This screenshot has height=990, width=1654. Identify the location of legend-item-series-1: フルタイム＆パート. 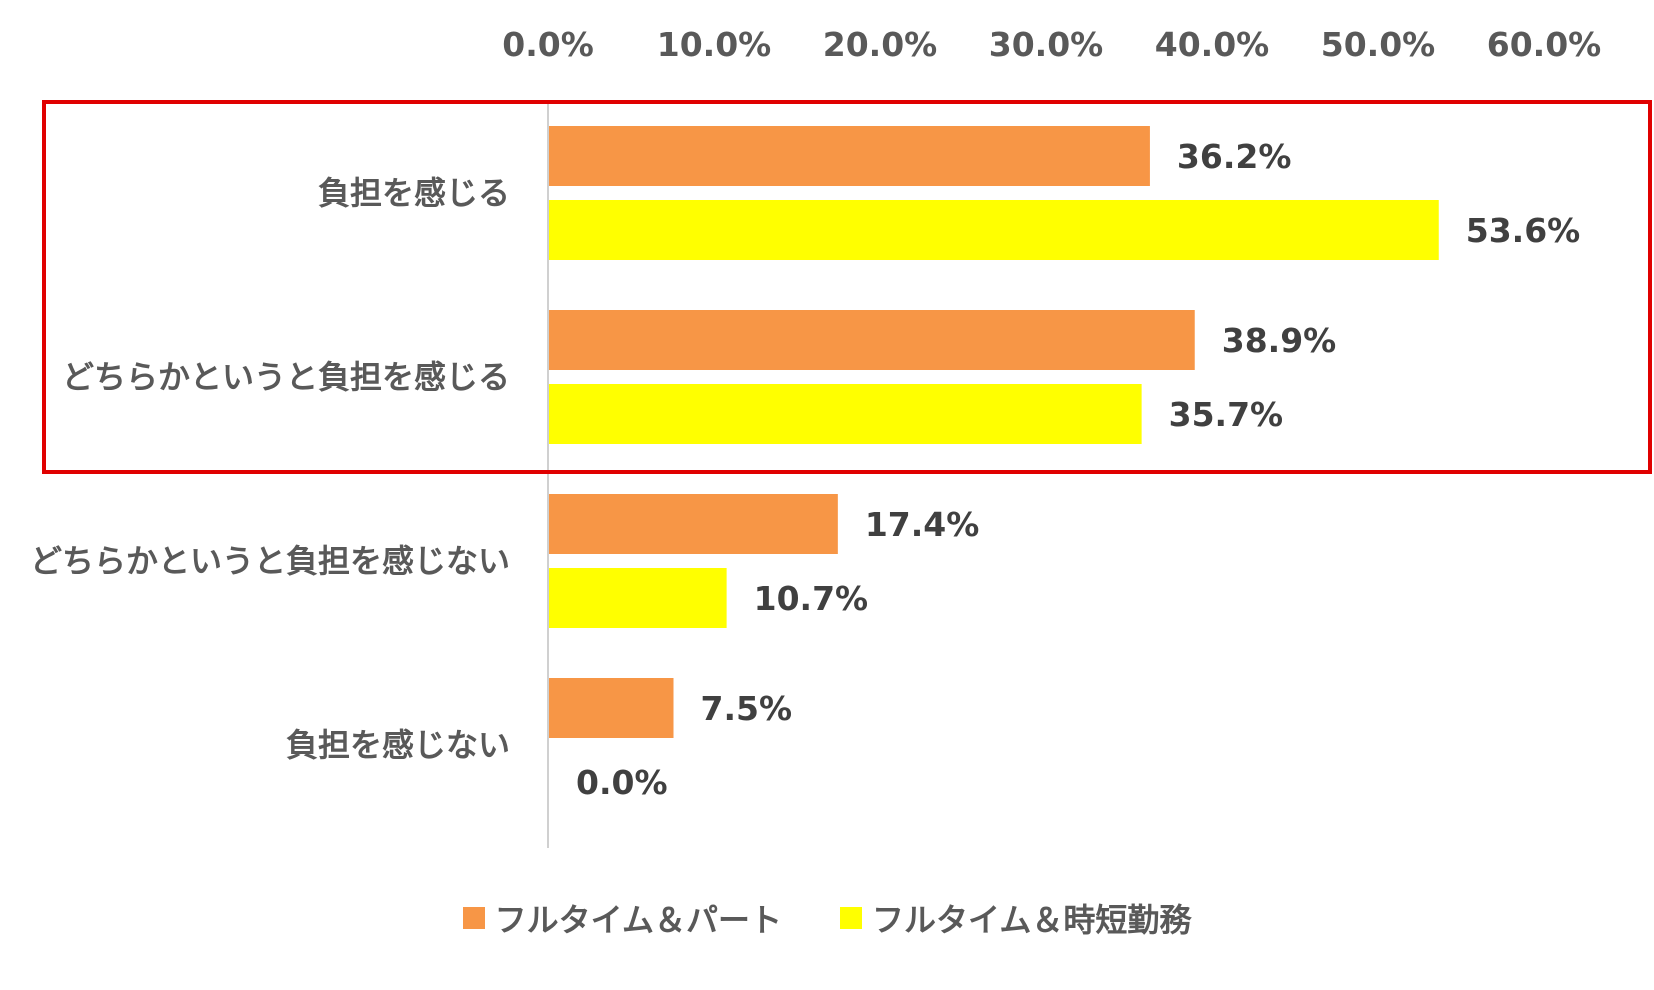
(622, 918).